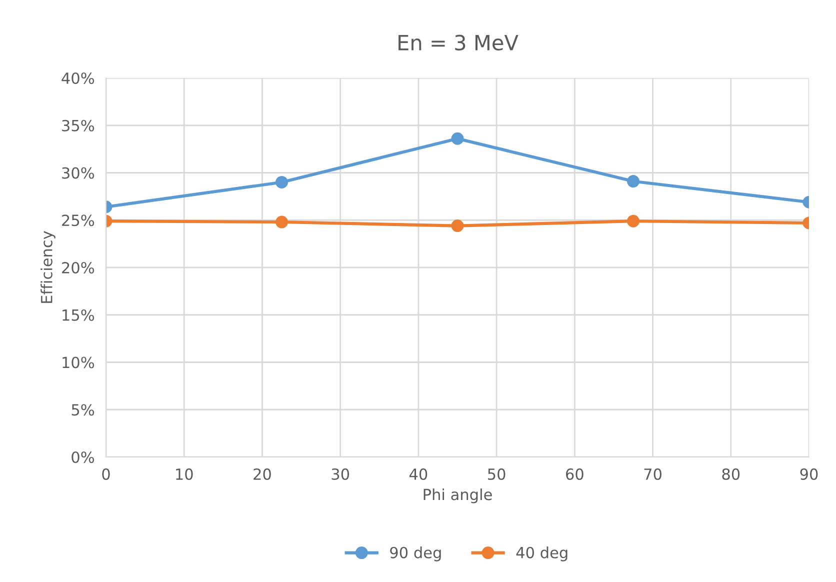 The image size is (836, 582). What do you see at coordinates (83, 410) in the screenshot?
I see `y-tick-label: 5%` at bounding box center [83, 410].